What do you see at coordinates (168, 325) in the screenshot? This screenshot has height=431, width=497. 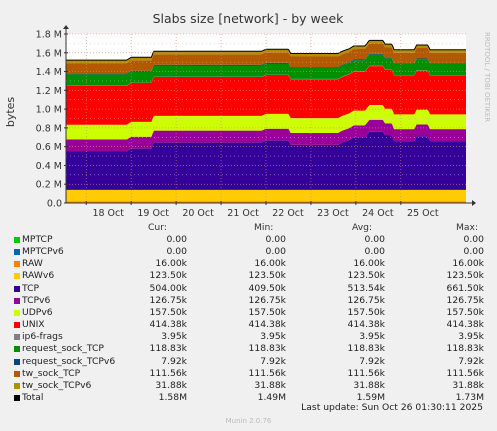 I see `legend-value-cur: 414.38k` at bounding box center [168, 325].